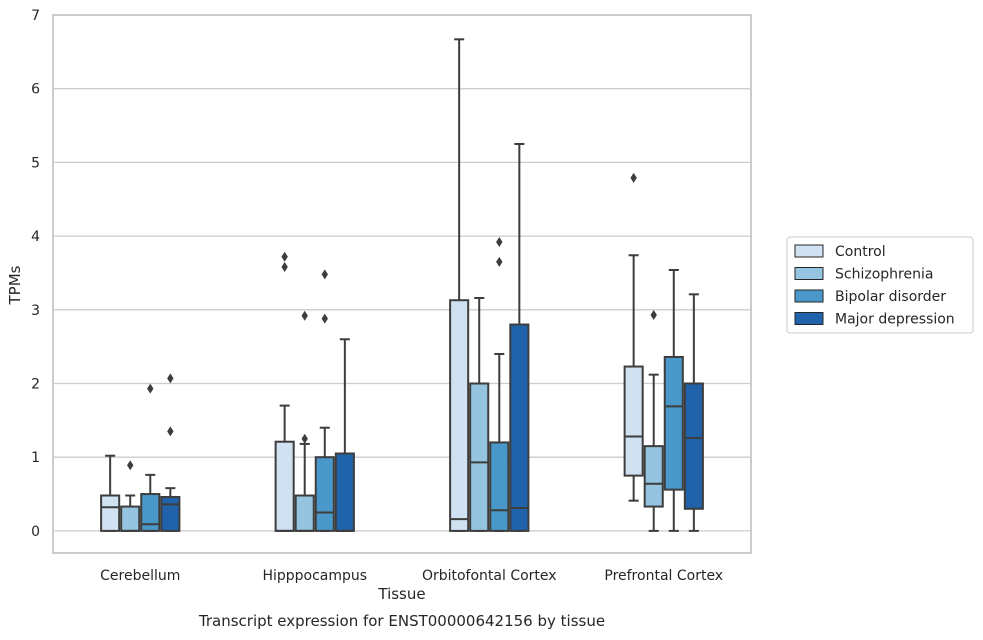  What do you see at coordinates (663, 576) in the screenshot?
I see `x-tick-label: Prefrontal Cortex` at bounding box center [663, 576].